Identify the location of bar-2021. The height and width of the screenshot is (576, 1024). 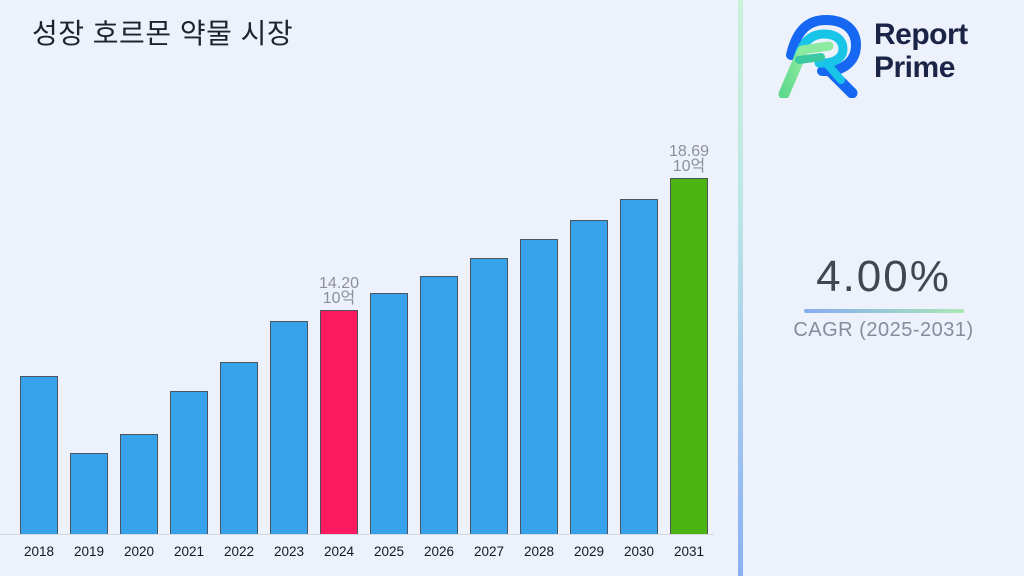
(189, 462).